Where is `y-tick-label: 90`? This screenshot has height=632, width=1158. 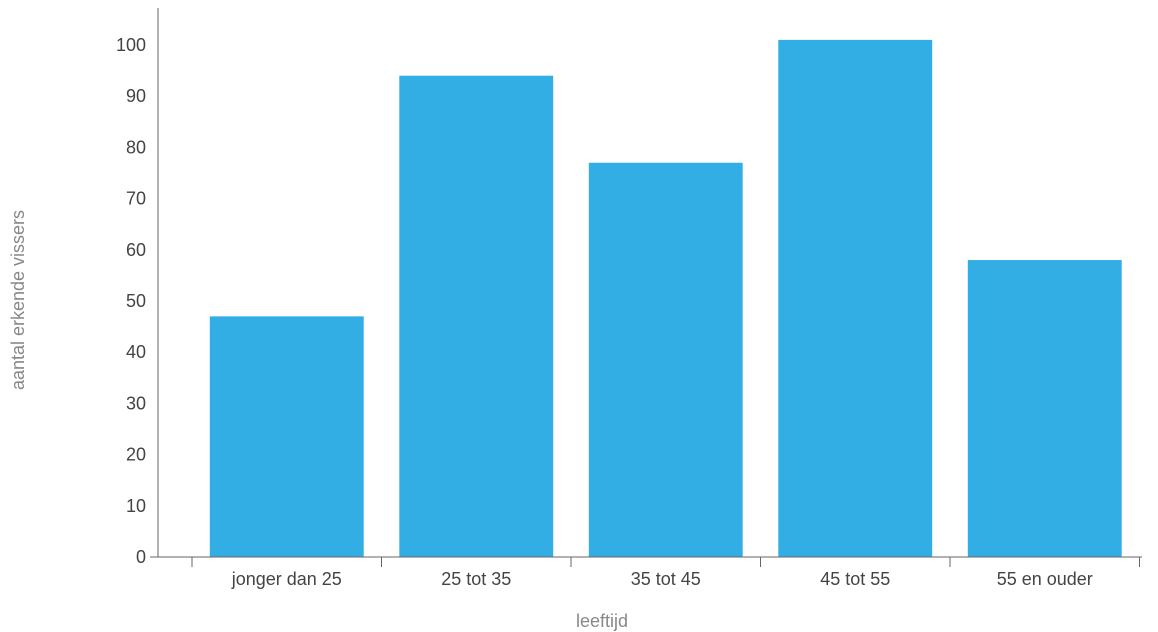 y-tick-label: 90 is located at coordinates (136, 96).